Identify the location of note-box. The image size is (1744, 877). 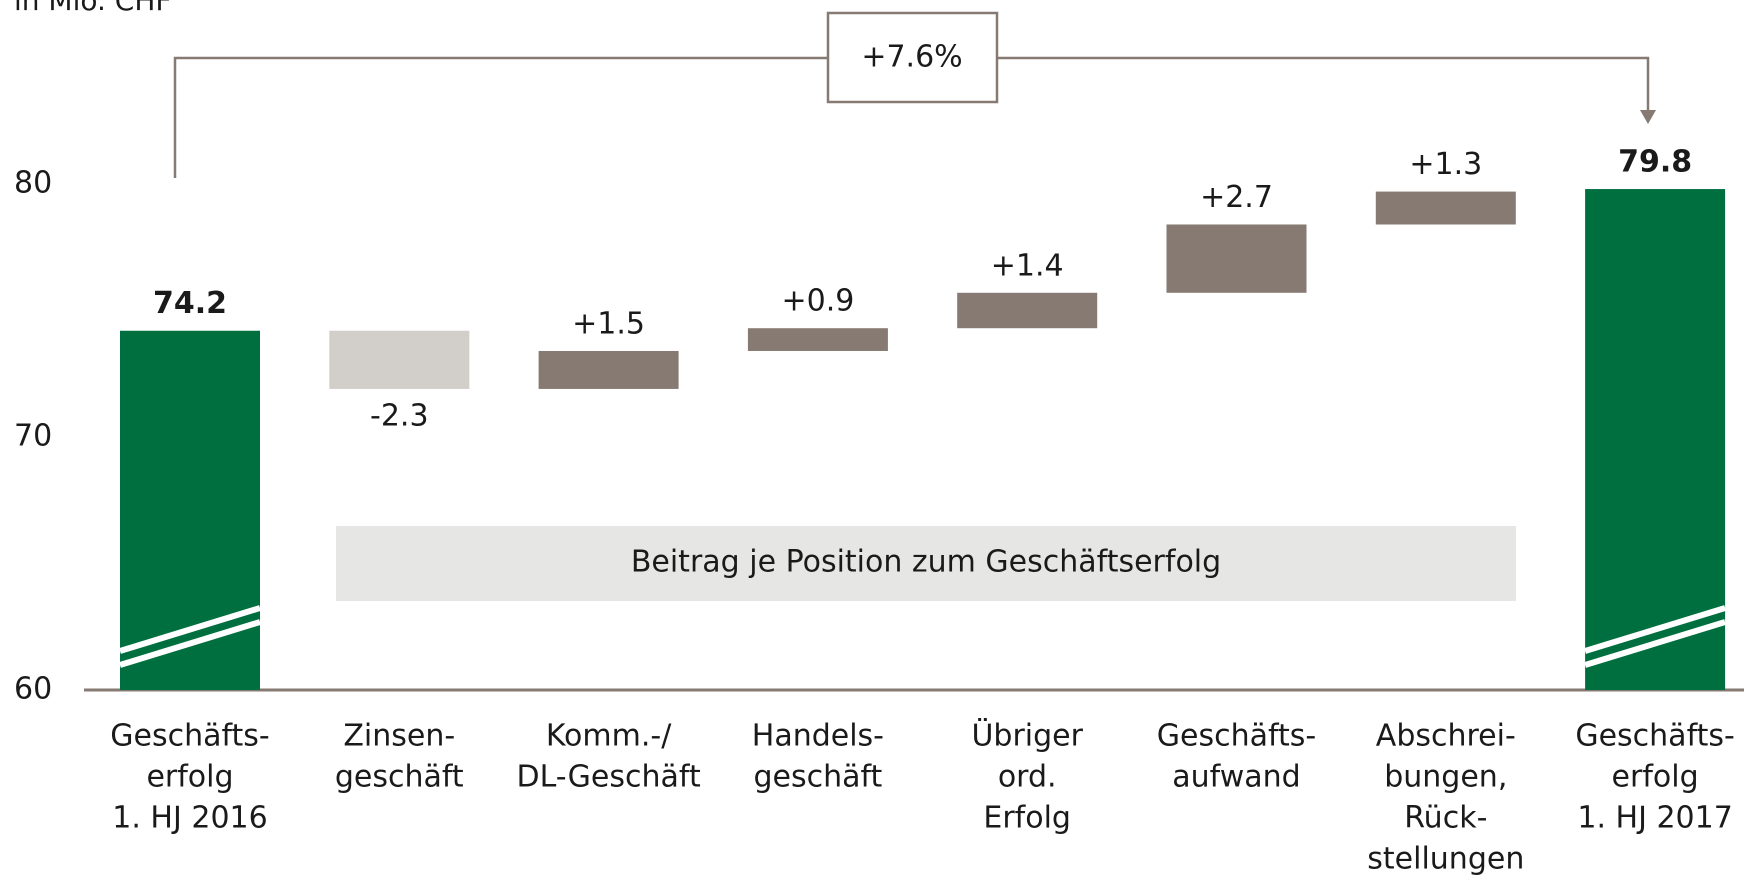
(926, 563).